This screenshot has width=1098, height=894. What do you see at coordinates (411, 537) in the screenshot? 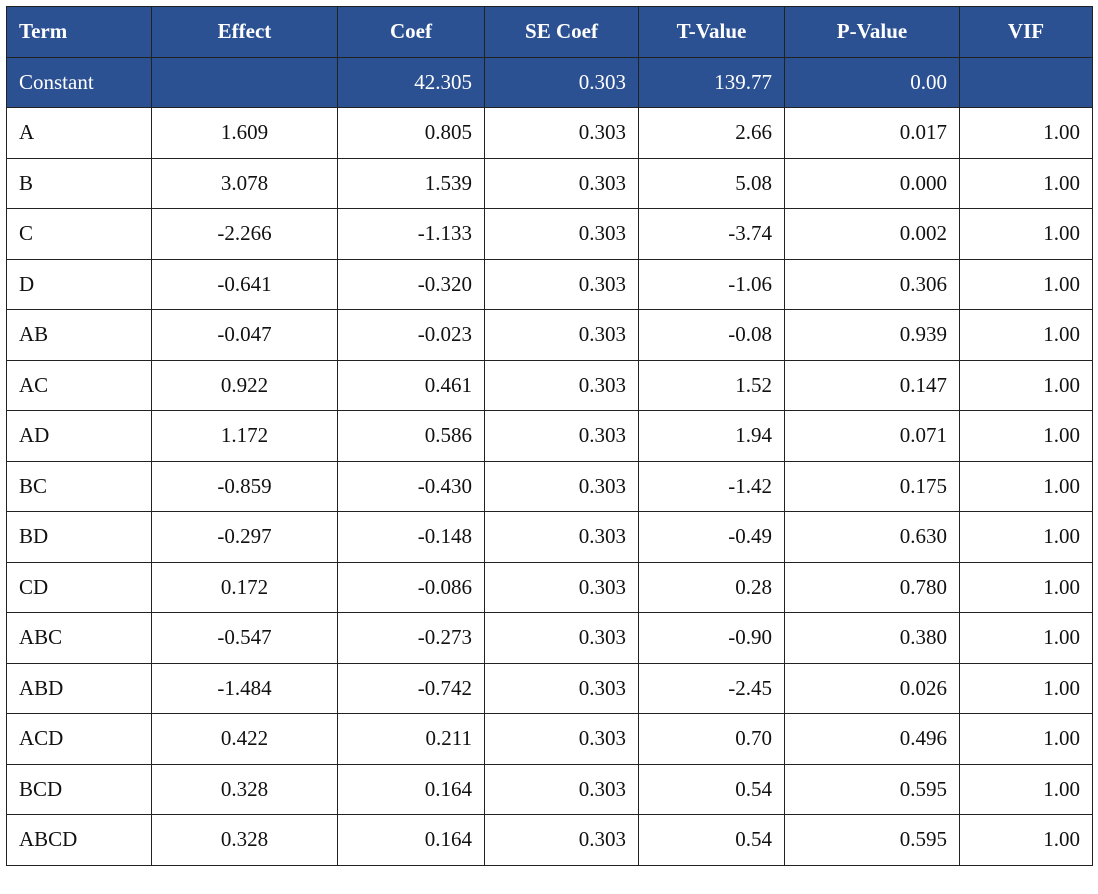
I see `cell-coef: -0.148` at bounding box center [411, 537].